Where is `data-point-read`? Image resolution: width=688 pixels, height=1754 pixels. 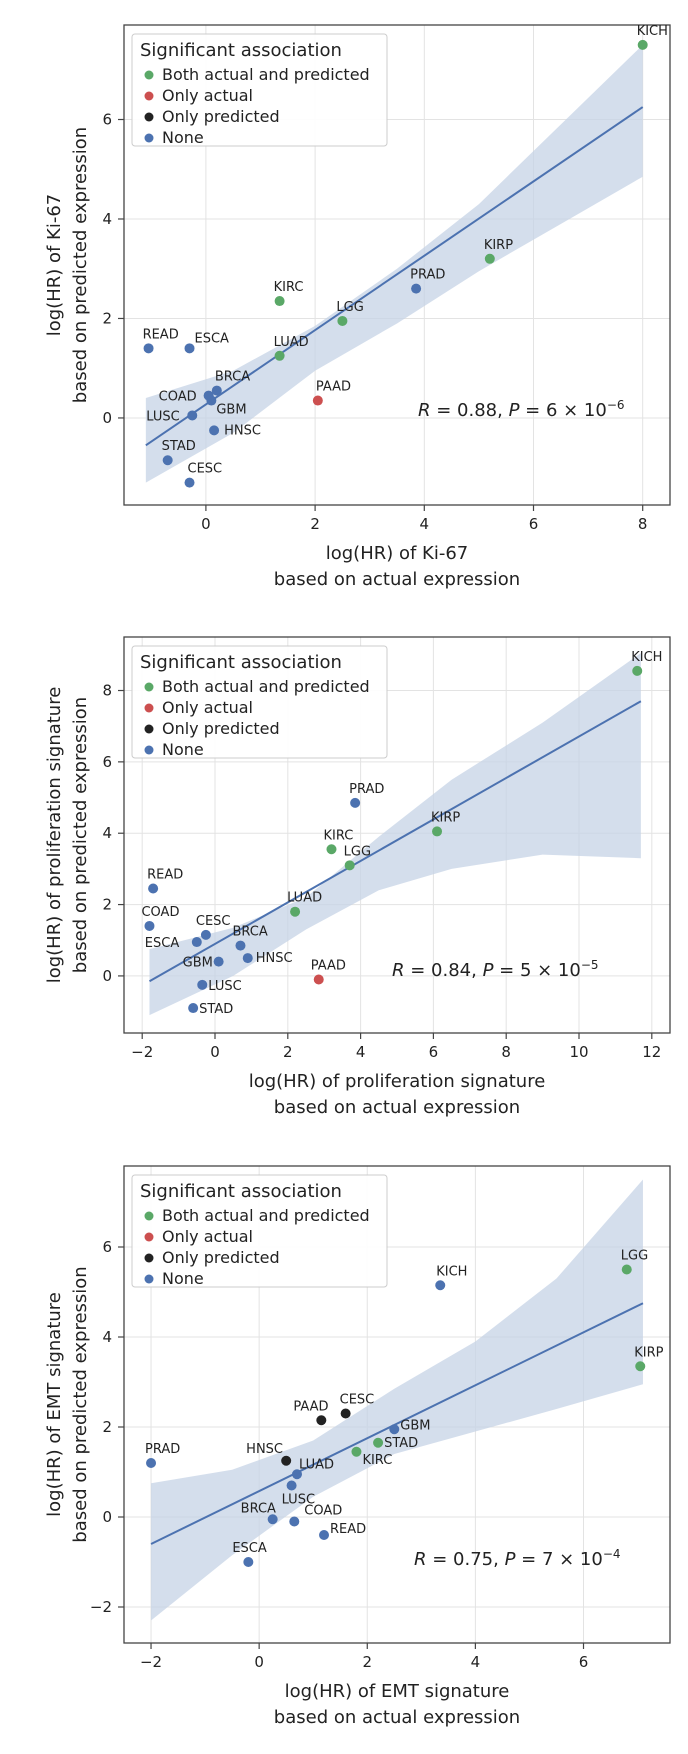 data-point-read is located at coordinates (324, 1535).